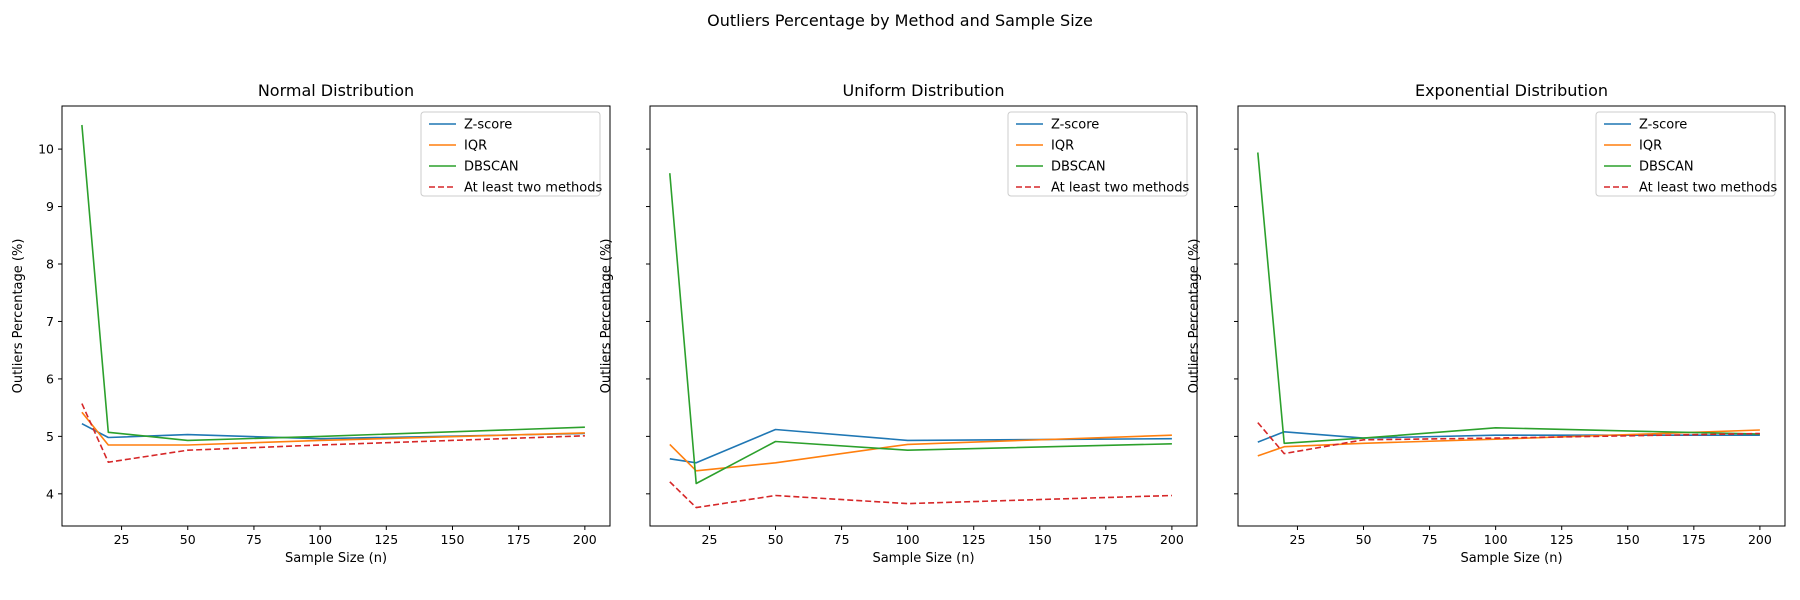  What do you see at coordinates (50, 378) in the screenshot?
I see `y-tick-label: 6` at bounding box center [50, 378].